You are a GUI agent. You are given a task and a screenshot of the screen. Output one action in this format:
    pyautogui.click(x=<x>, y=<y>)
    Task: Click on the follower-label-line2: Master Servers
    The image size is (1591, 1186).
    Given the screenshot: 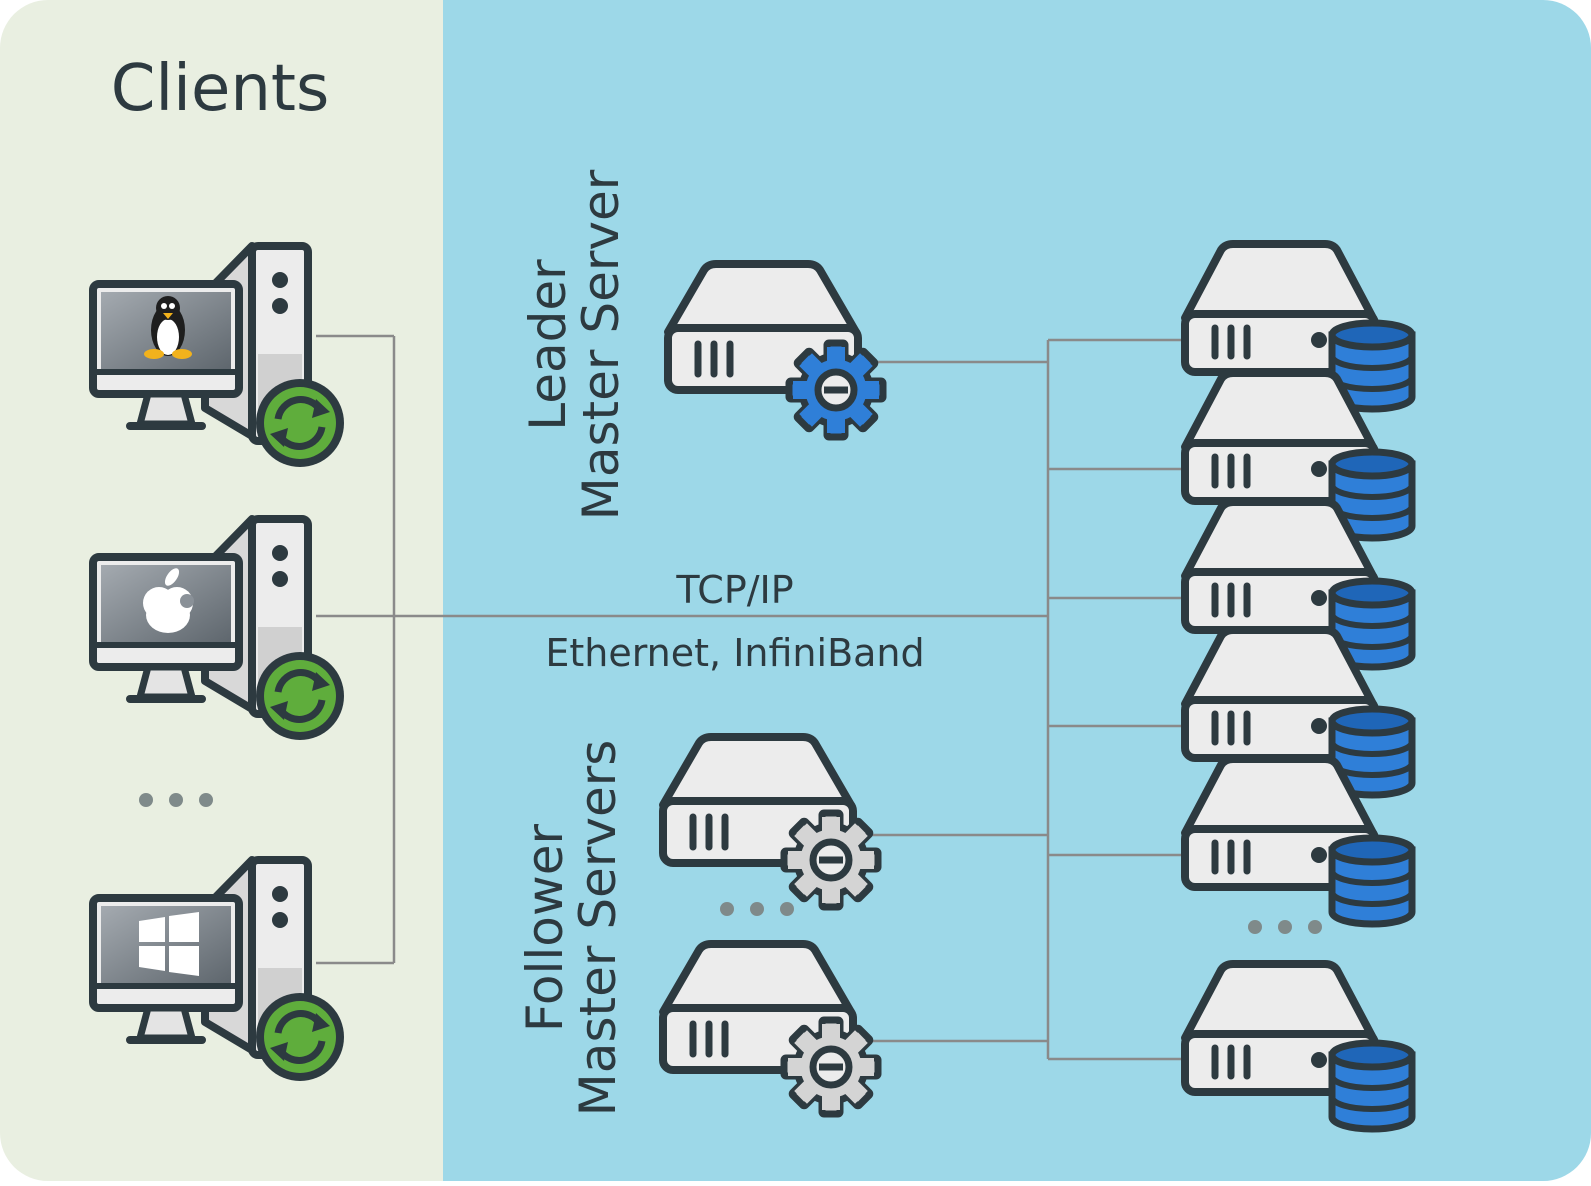 What is the action you would take?
    pyautogui.click(x=598, y=928)
    